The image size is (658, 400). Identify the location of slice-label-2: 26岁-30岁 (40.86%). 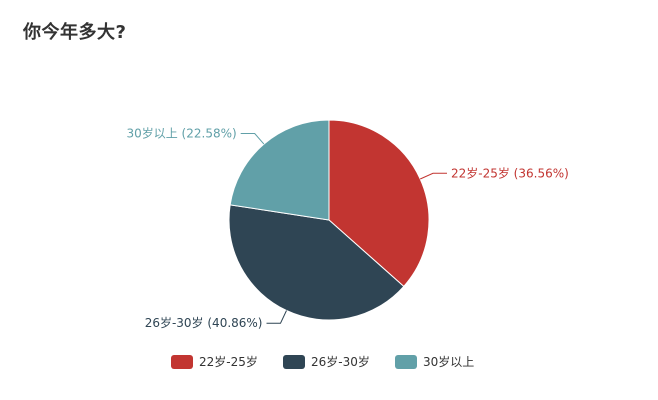
(204, 322).